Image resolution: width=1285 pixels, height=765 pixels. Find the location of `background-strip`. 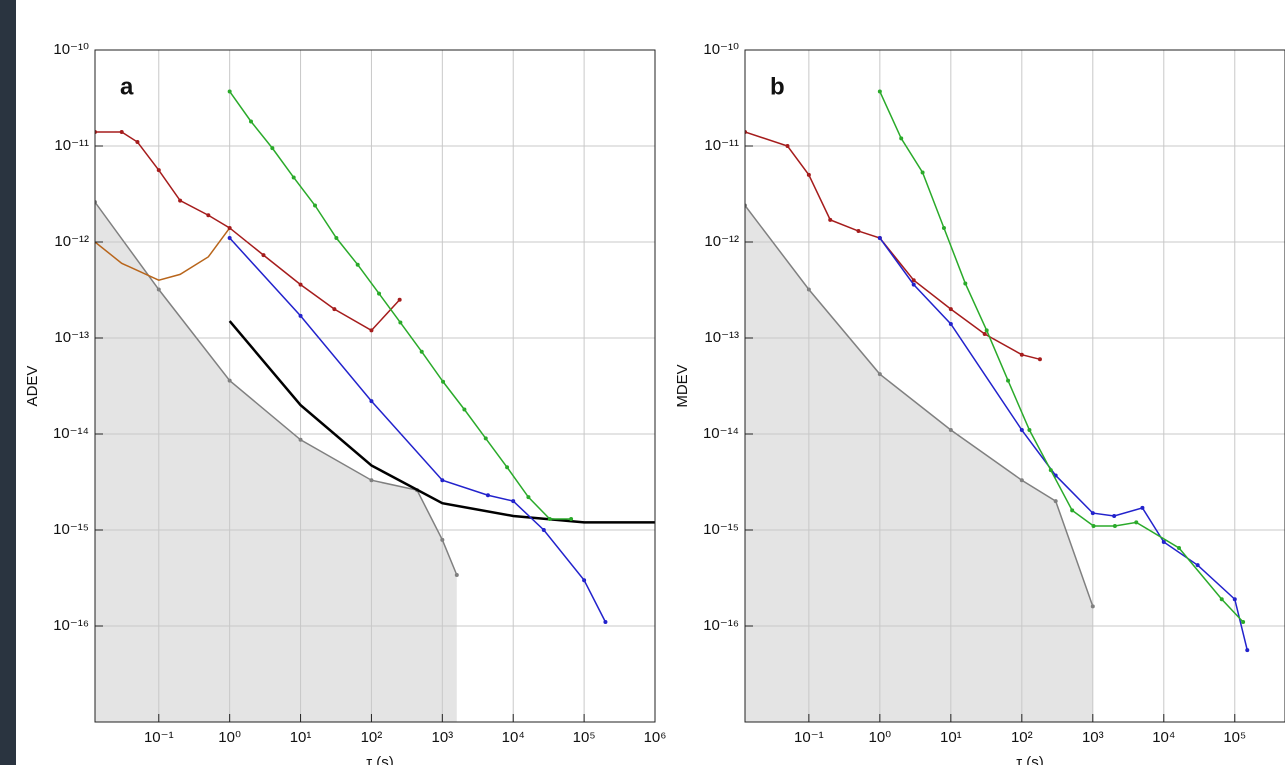

background-strip is located at coordinates (8, 382).